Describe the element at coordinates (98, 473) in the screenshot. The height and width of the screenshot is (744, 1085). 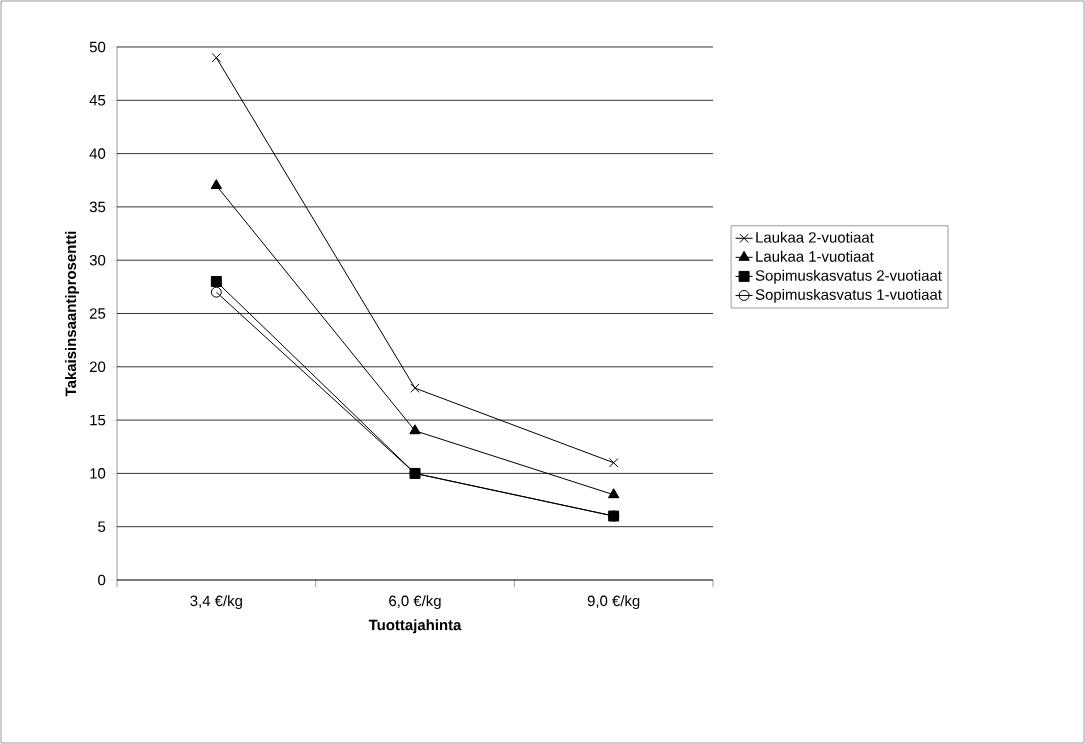
I see `y-tick-label: 10` at that location.